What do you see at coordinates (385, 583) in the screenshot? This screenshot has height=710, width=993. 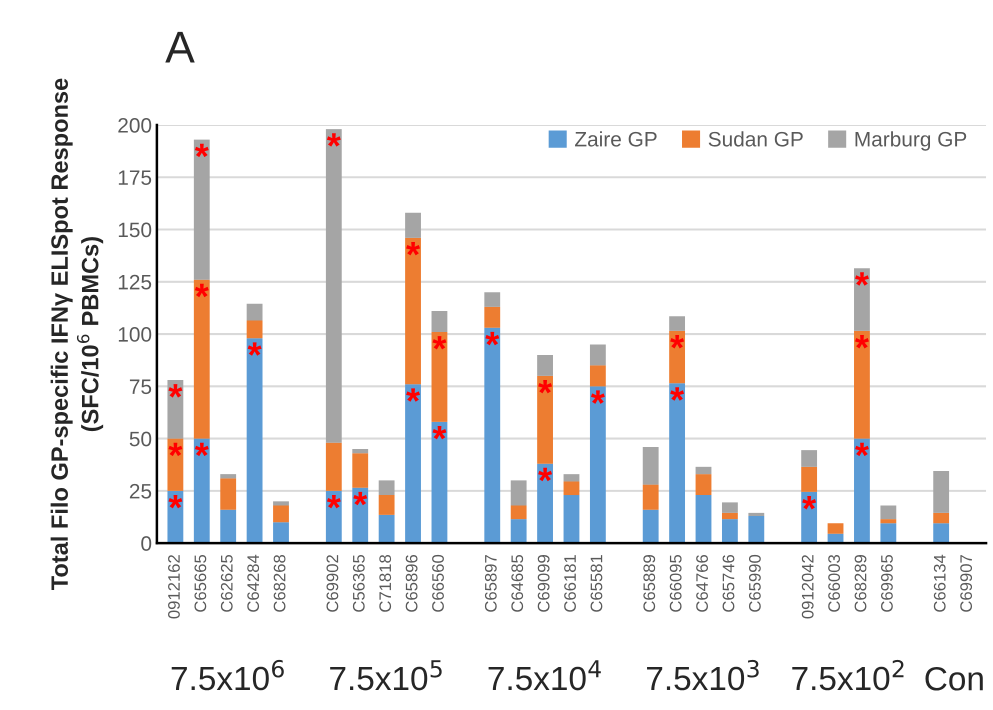 I see `x-tick-label: C71818` at bounding box center [385, 583].